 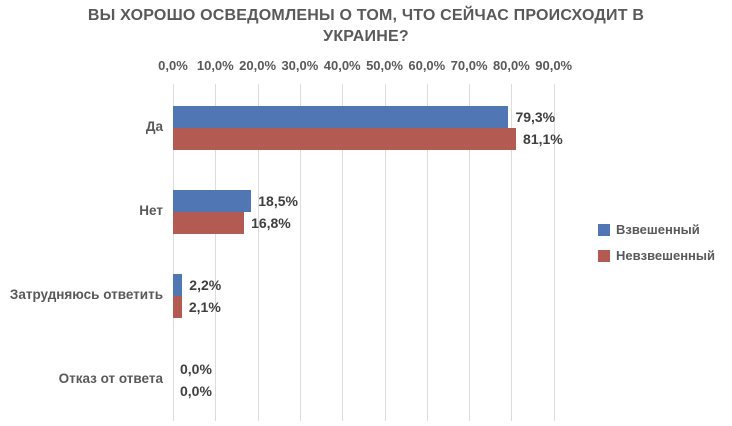 I want to click on value-label: 81,1%, so click(x=543, y=139).